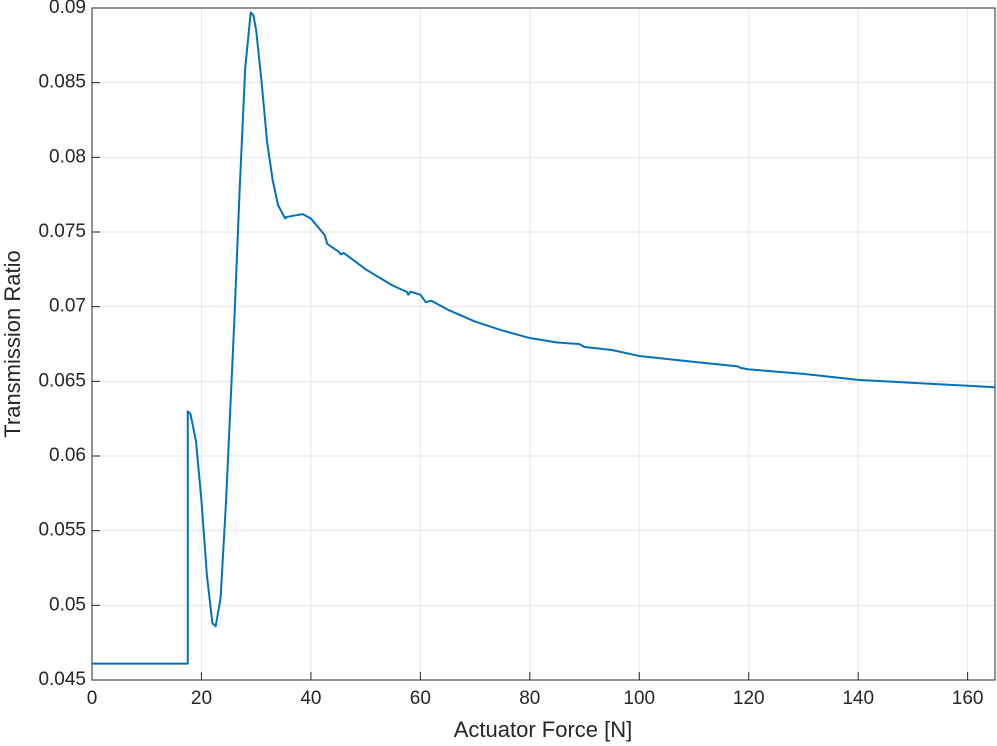 This screenshot has height=746, width=997. Describe the element at coordinates (62, 380) in the screenshot. I see `y-tick-label: 0.065` at that location.